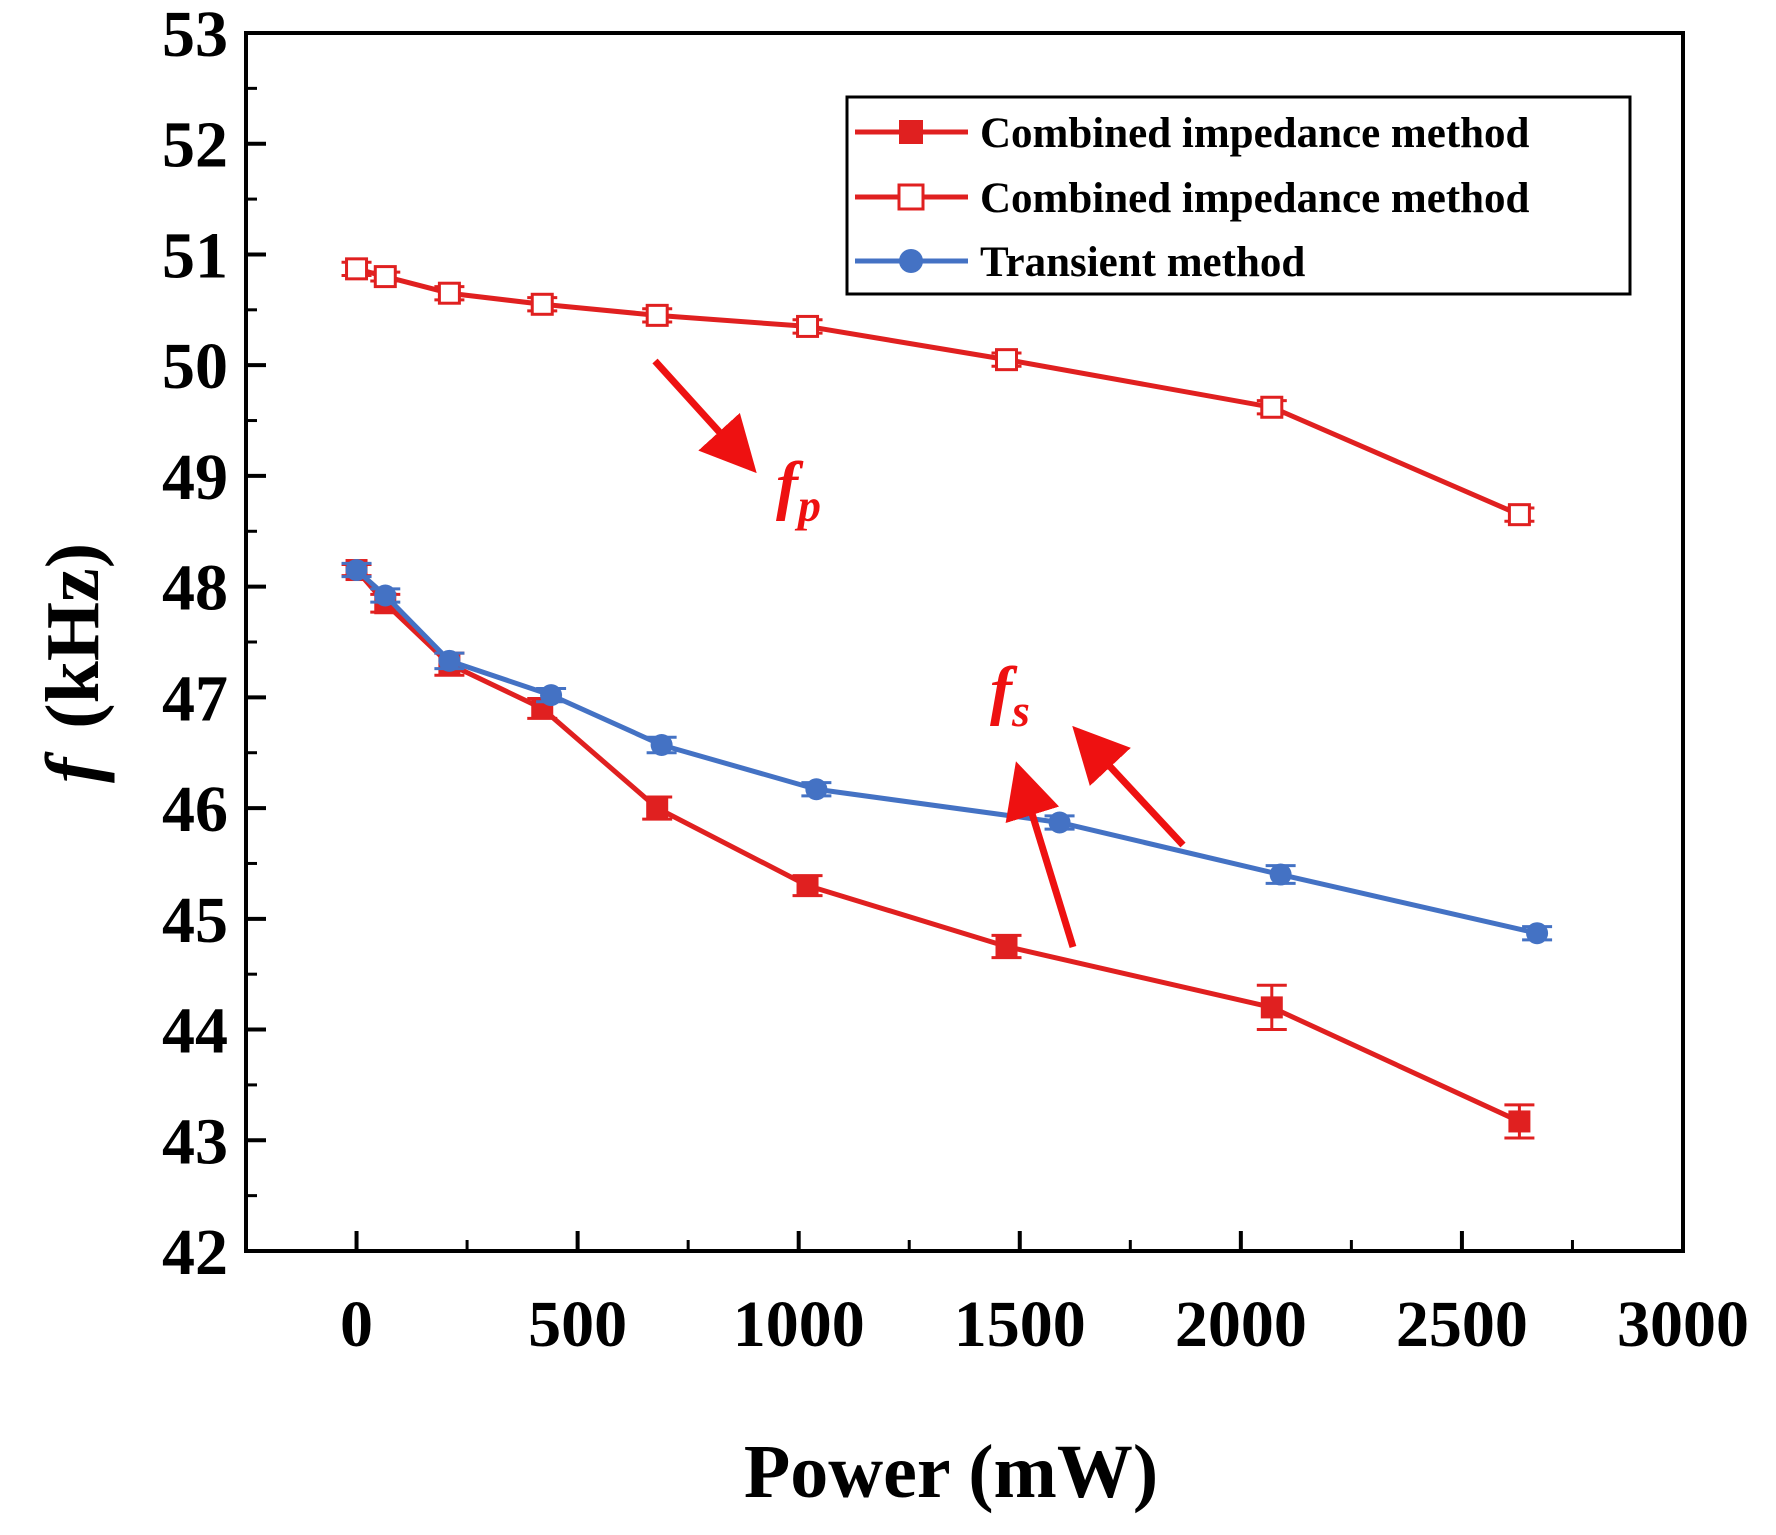  I want to click on y-tick-label: 50, so click(195, 366).